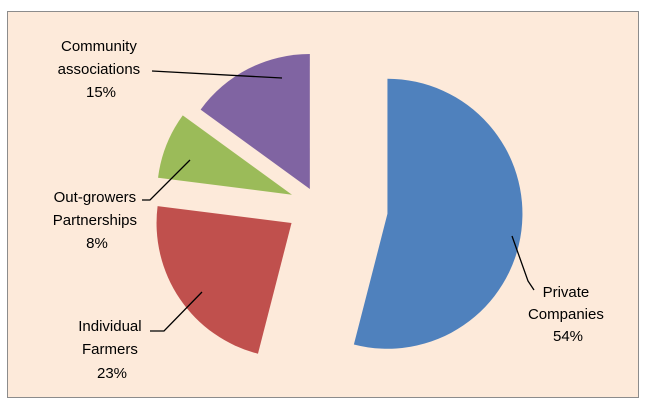 This screenshot has height=406, width=654. Describe the element at coordinates (97, 220) in the screenshot. I see `slice-label-out-growers: Out-growers Partnerships 8%` at that location.